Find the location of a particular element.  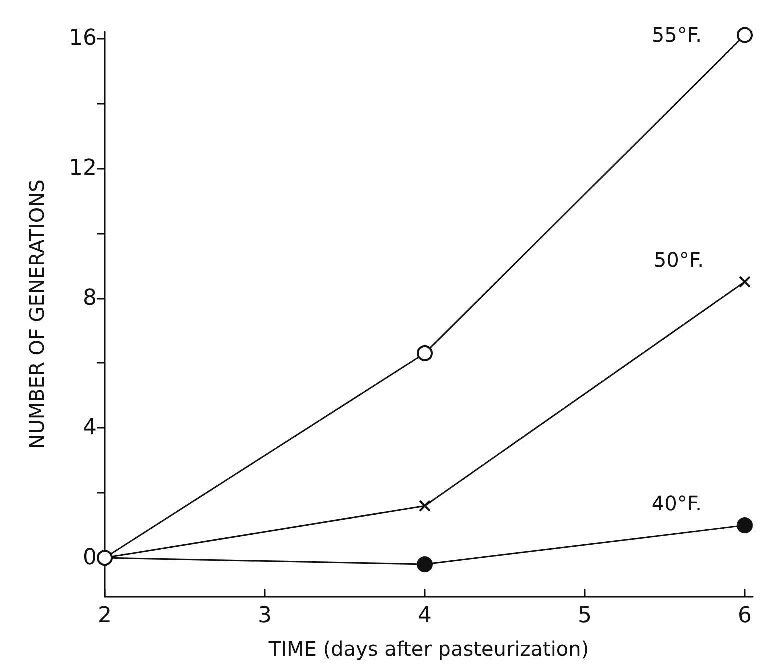

y-tick-label: 16 is located at coordinates (83, 38).